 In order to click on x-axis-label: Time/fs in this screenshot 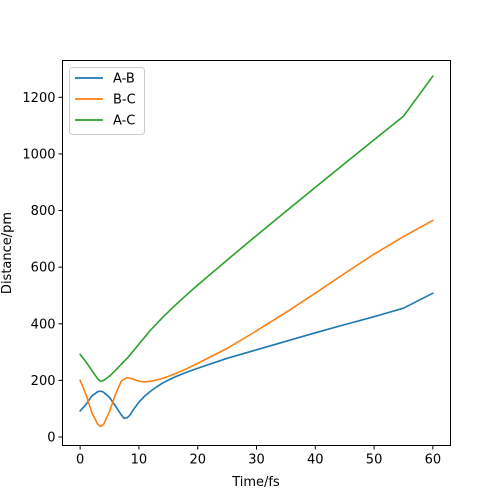, I will do `click(255, 482)`.